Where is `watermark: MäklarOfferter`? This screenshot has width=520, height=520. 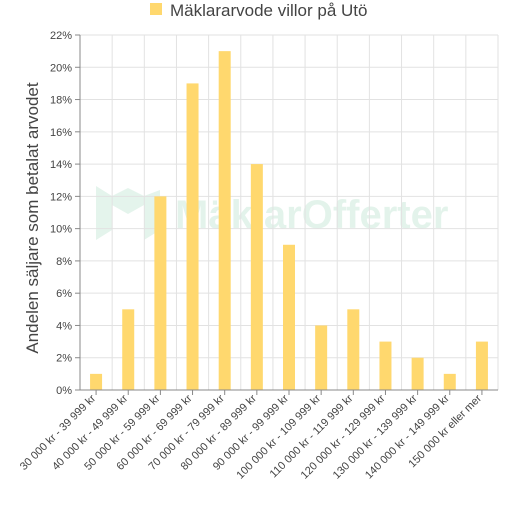
watermark: MäklarOfferter is located at coordinates (272, 213).